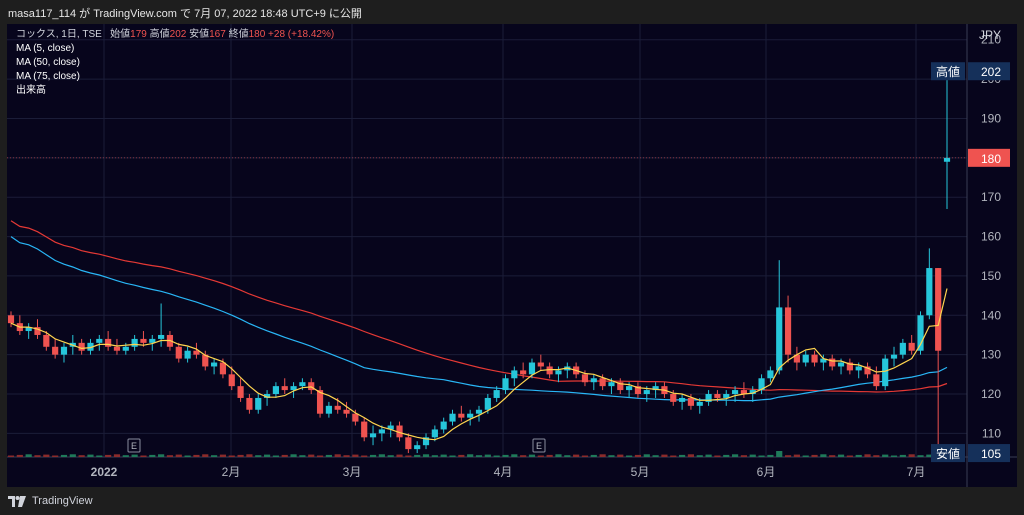  I want to click on x-tick-label: 5月, so click(640, 472).